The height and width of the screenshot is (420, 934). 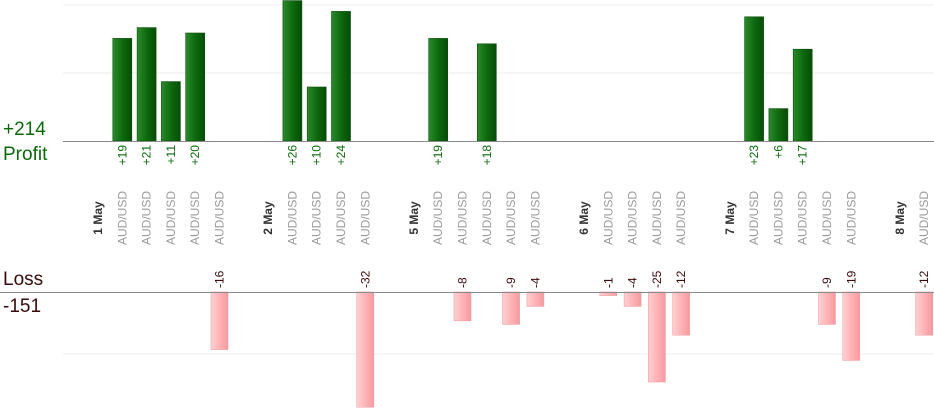 What do you see at coordinates (292, 155) in the screenshot?
I see `profit-value-label: +26` at bounding box center [292, 155].